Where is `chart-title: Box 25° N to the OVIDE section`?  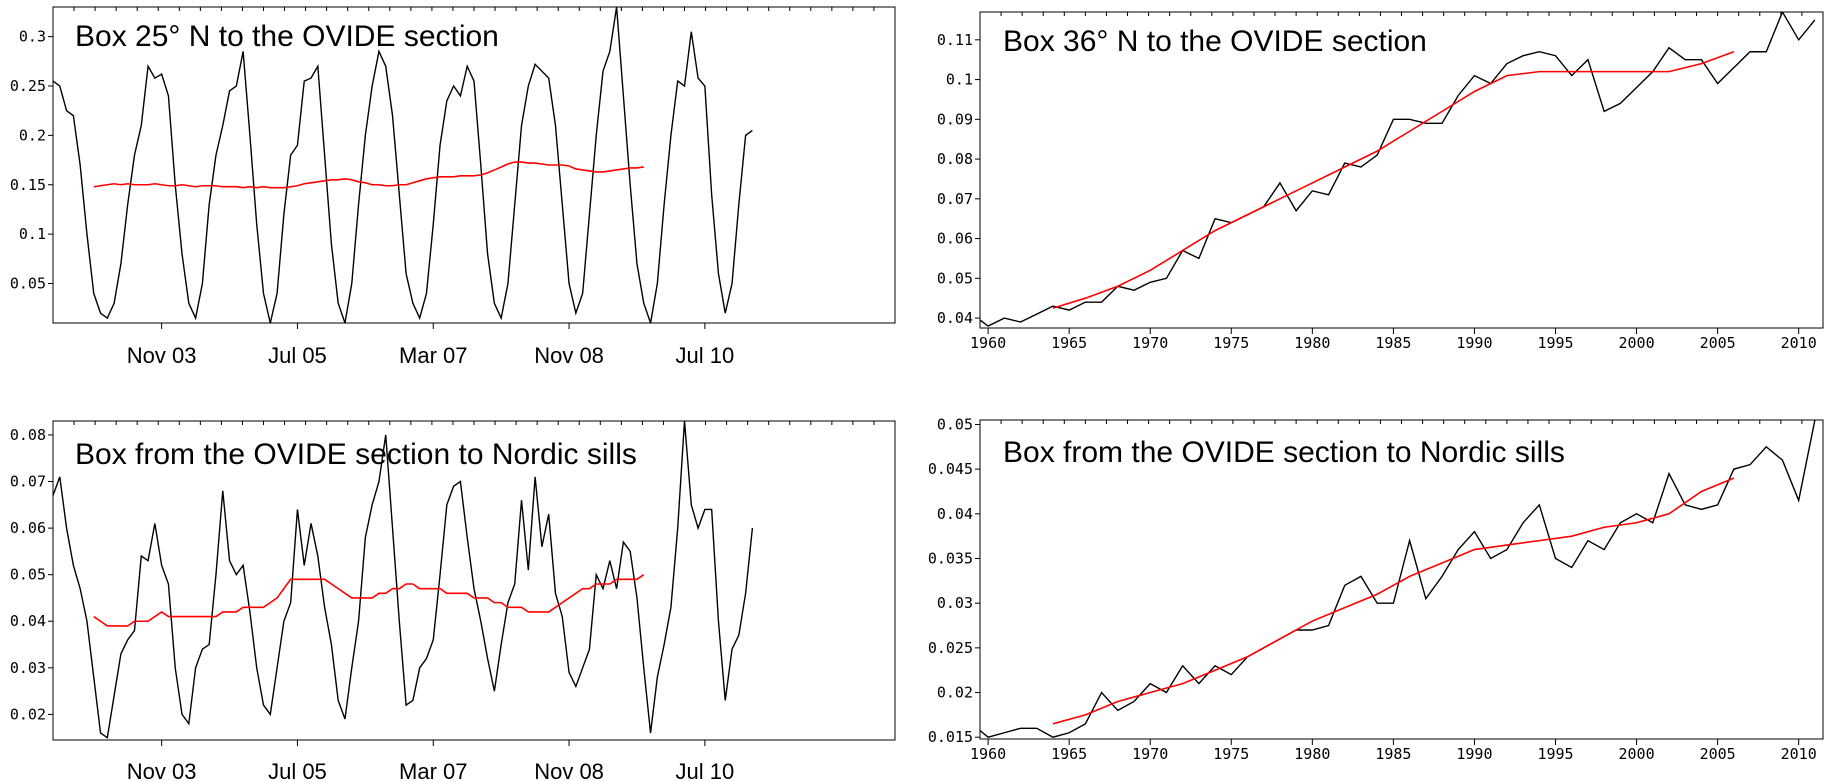
chart-title: Box 25° N to the OVIDE section is located at coordinates (287, 36).